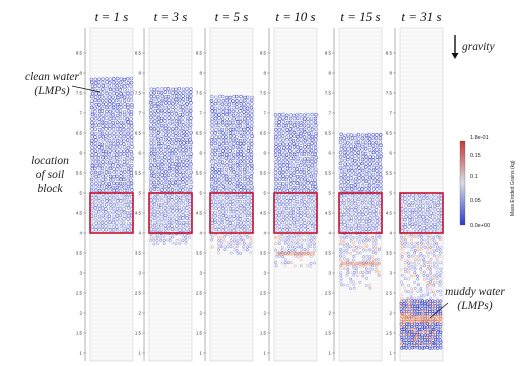 The width and height of the screenshot is (527, 366). What do you see at coordinates (81, 233) in the screenshot?
I see `axis-tick-label: 4` at bounding box center [81, 233].